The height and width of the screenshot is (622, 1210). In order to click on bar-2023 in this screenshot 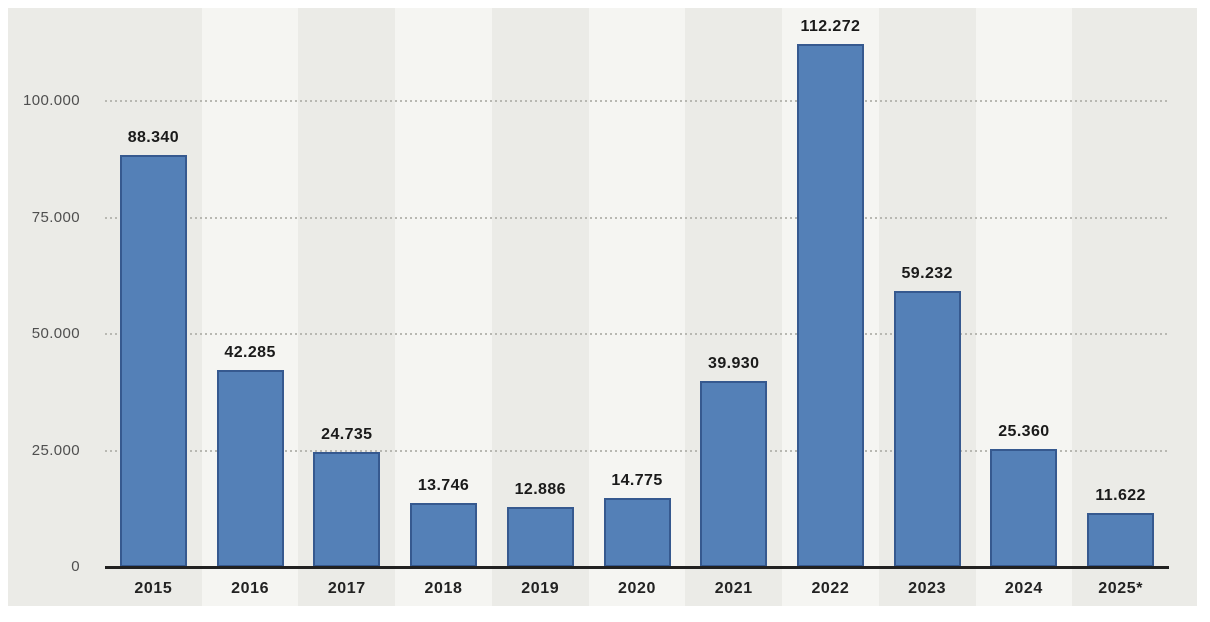, I will do `click(927, 429)`.